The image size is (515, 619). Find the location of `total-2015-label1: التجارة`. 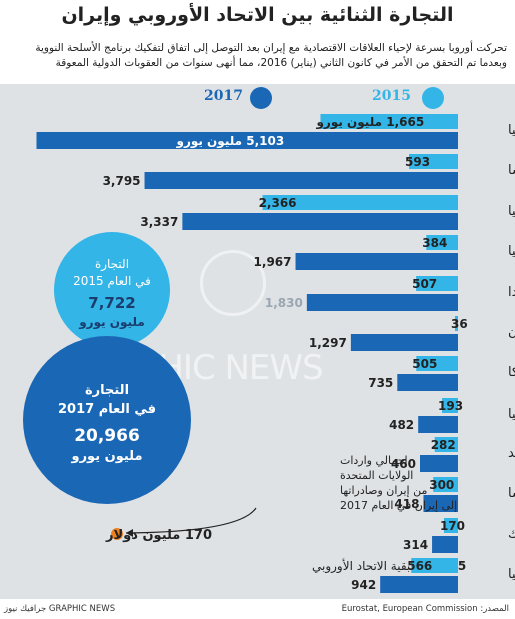

total-2015-label1: التجارة is located at coordinates (112, 264).